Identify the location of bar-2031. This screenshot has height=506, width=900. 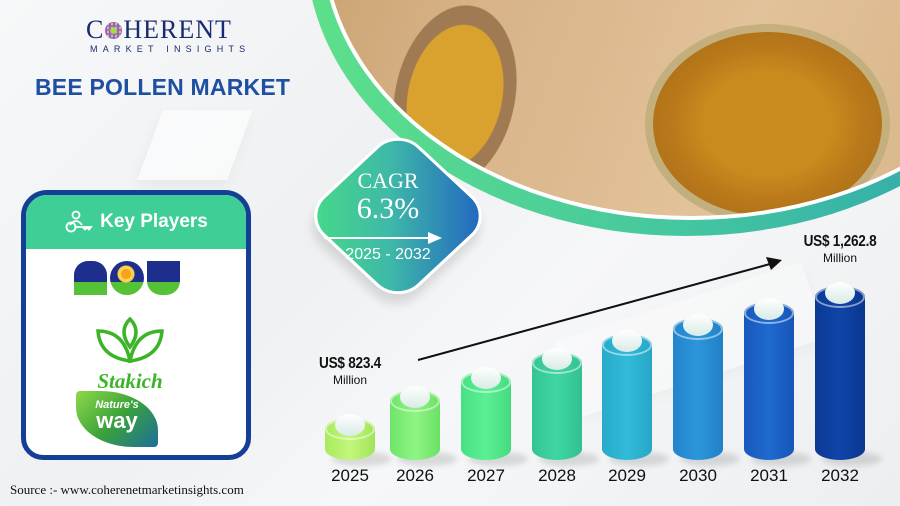
(769, 379).